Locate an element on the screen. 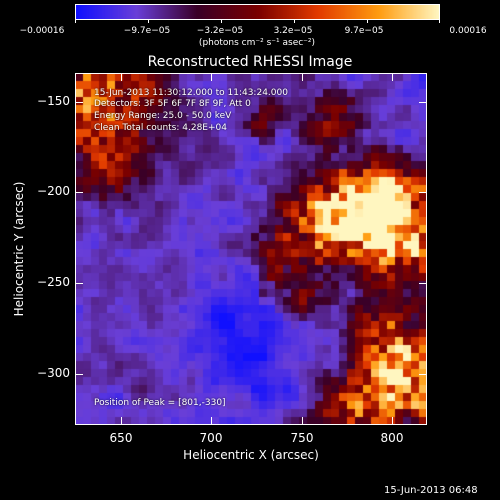 This screenshot has width=500, height=500. colorbar-label: 9.7e−05 is located at coordinates (364, 31).